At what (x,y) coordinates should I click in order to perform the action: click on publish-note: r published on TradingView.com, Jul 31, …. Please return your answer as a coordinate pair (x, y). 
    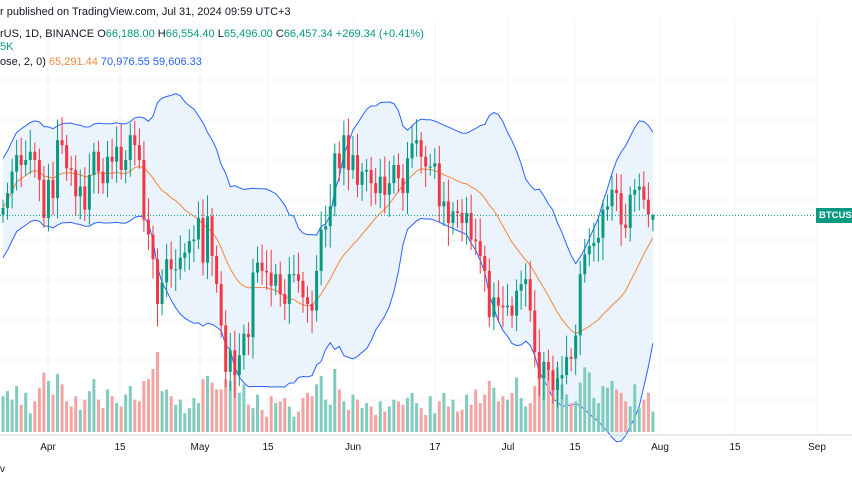
    Looking at the image, I should click on (145, 12).